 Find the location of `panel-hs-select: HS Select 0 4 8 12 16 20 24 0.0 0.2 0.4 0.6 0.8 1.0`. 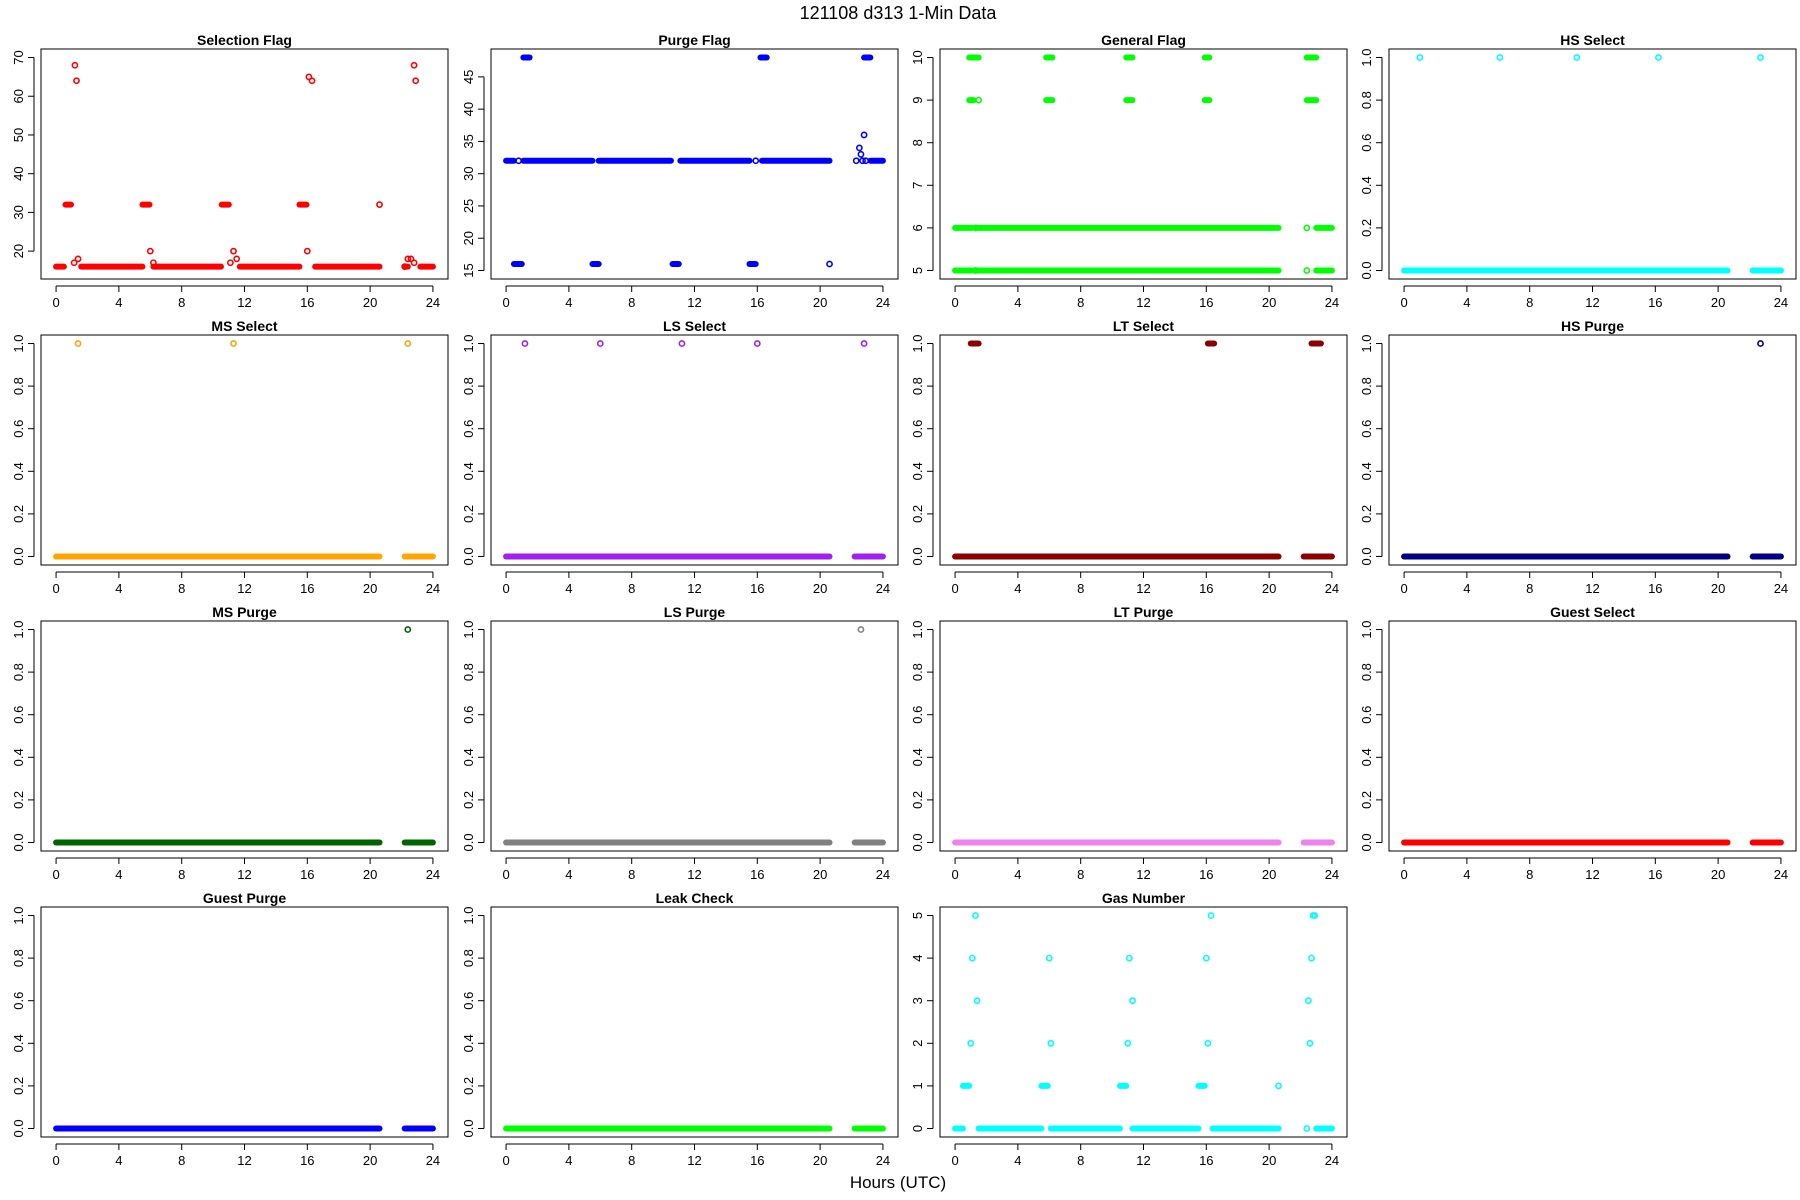

panel-hs-select: HS Select 0 4 8 12 16 20 24 0.0 0.2 0.4 0.6 0.8 1.0 is located at coordinates (1578, 171).